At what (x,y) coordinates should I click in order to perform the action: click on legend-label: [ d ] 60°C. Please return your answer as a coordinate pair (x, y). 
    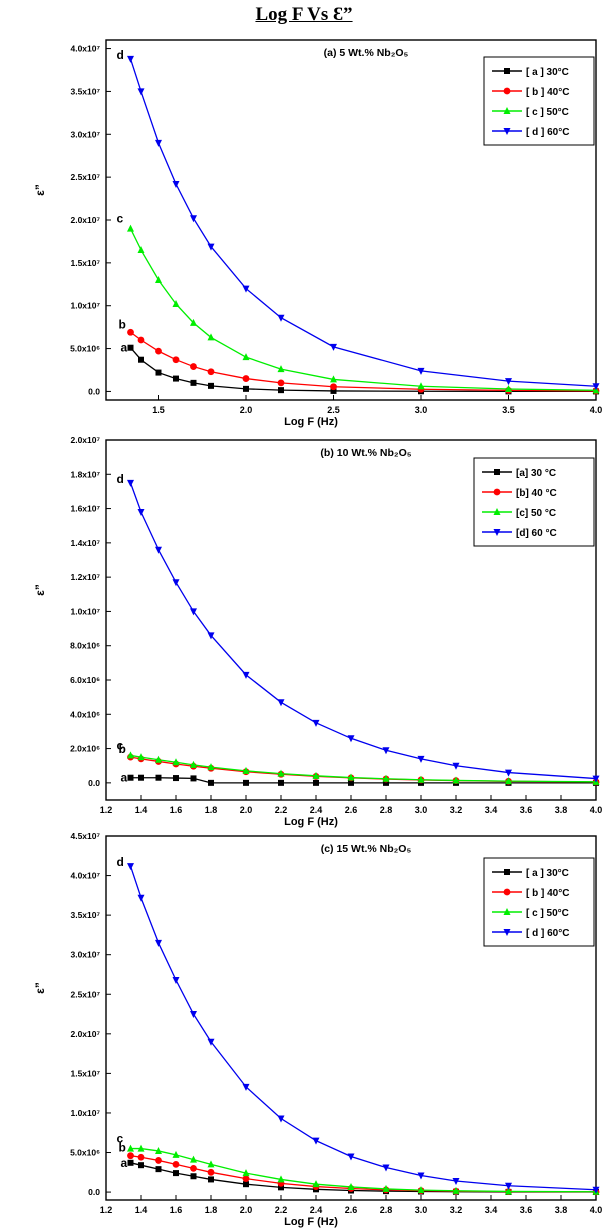
    Looking at the image, I should click on (547, 933).